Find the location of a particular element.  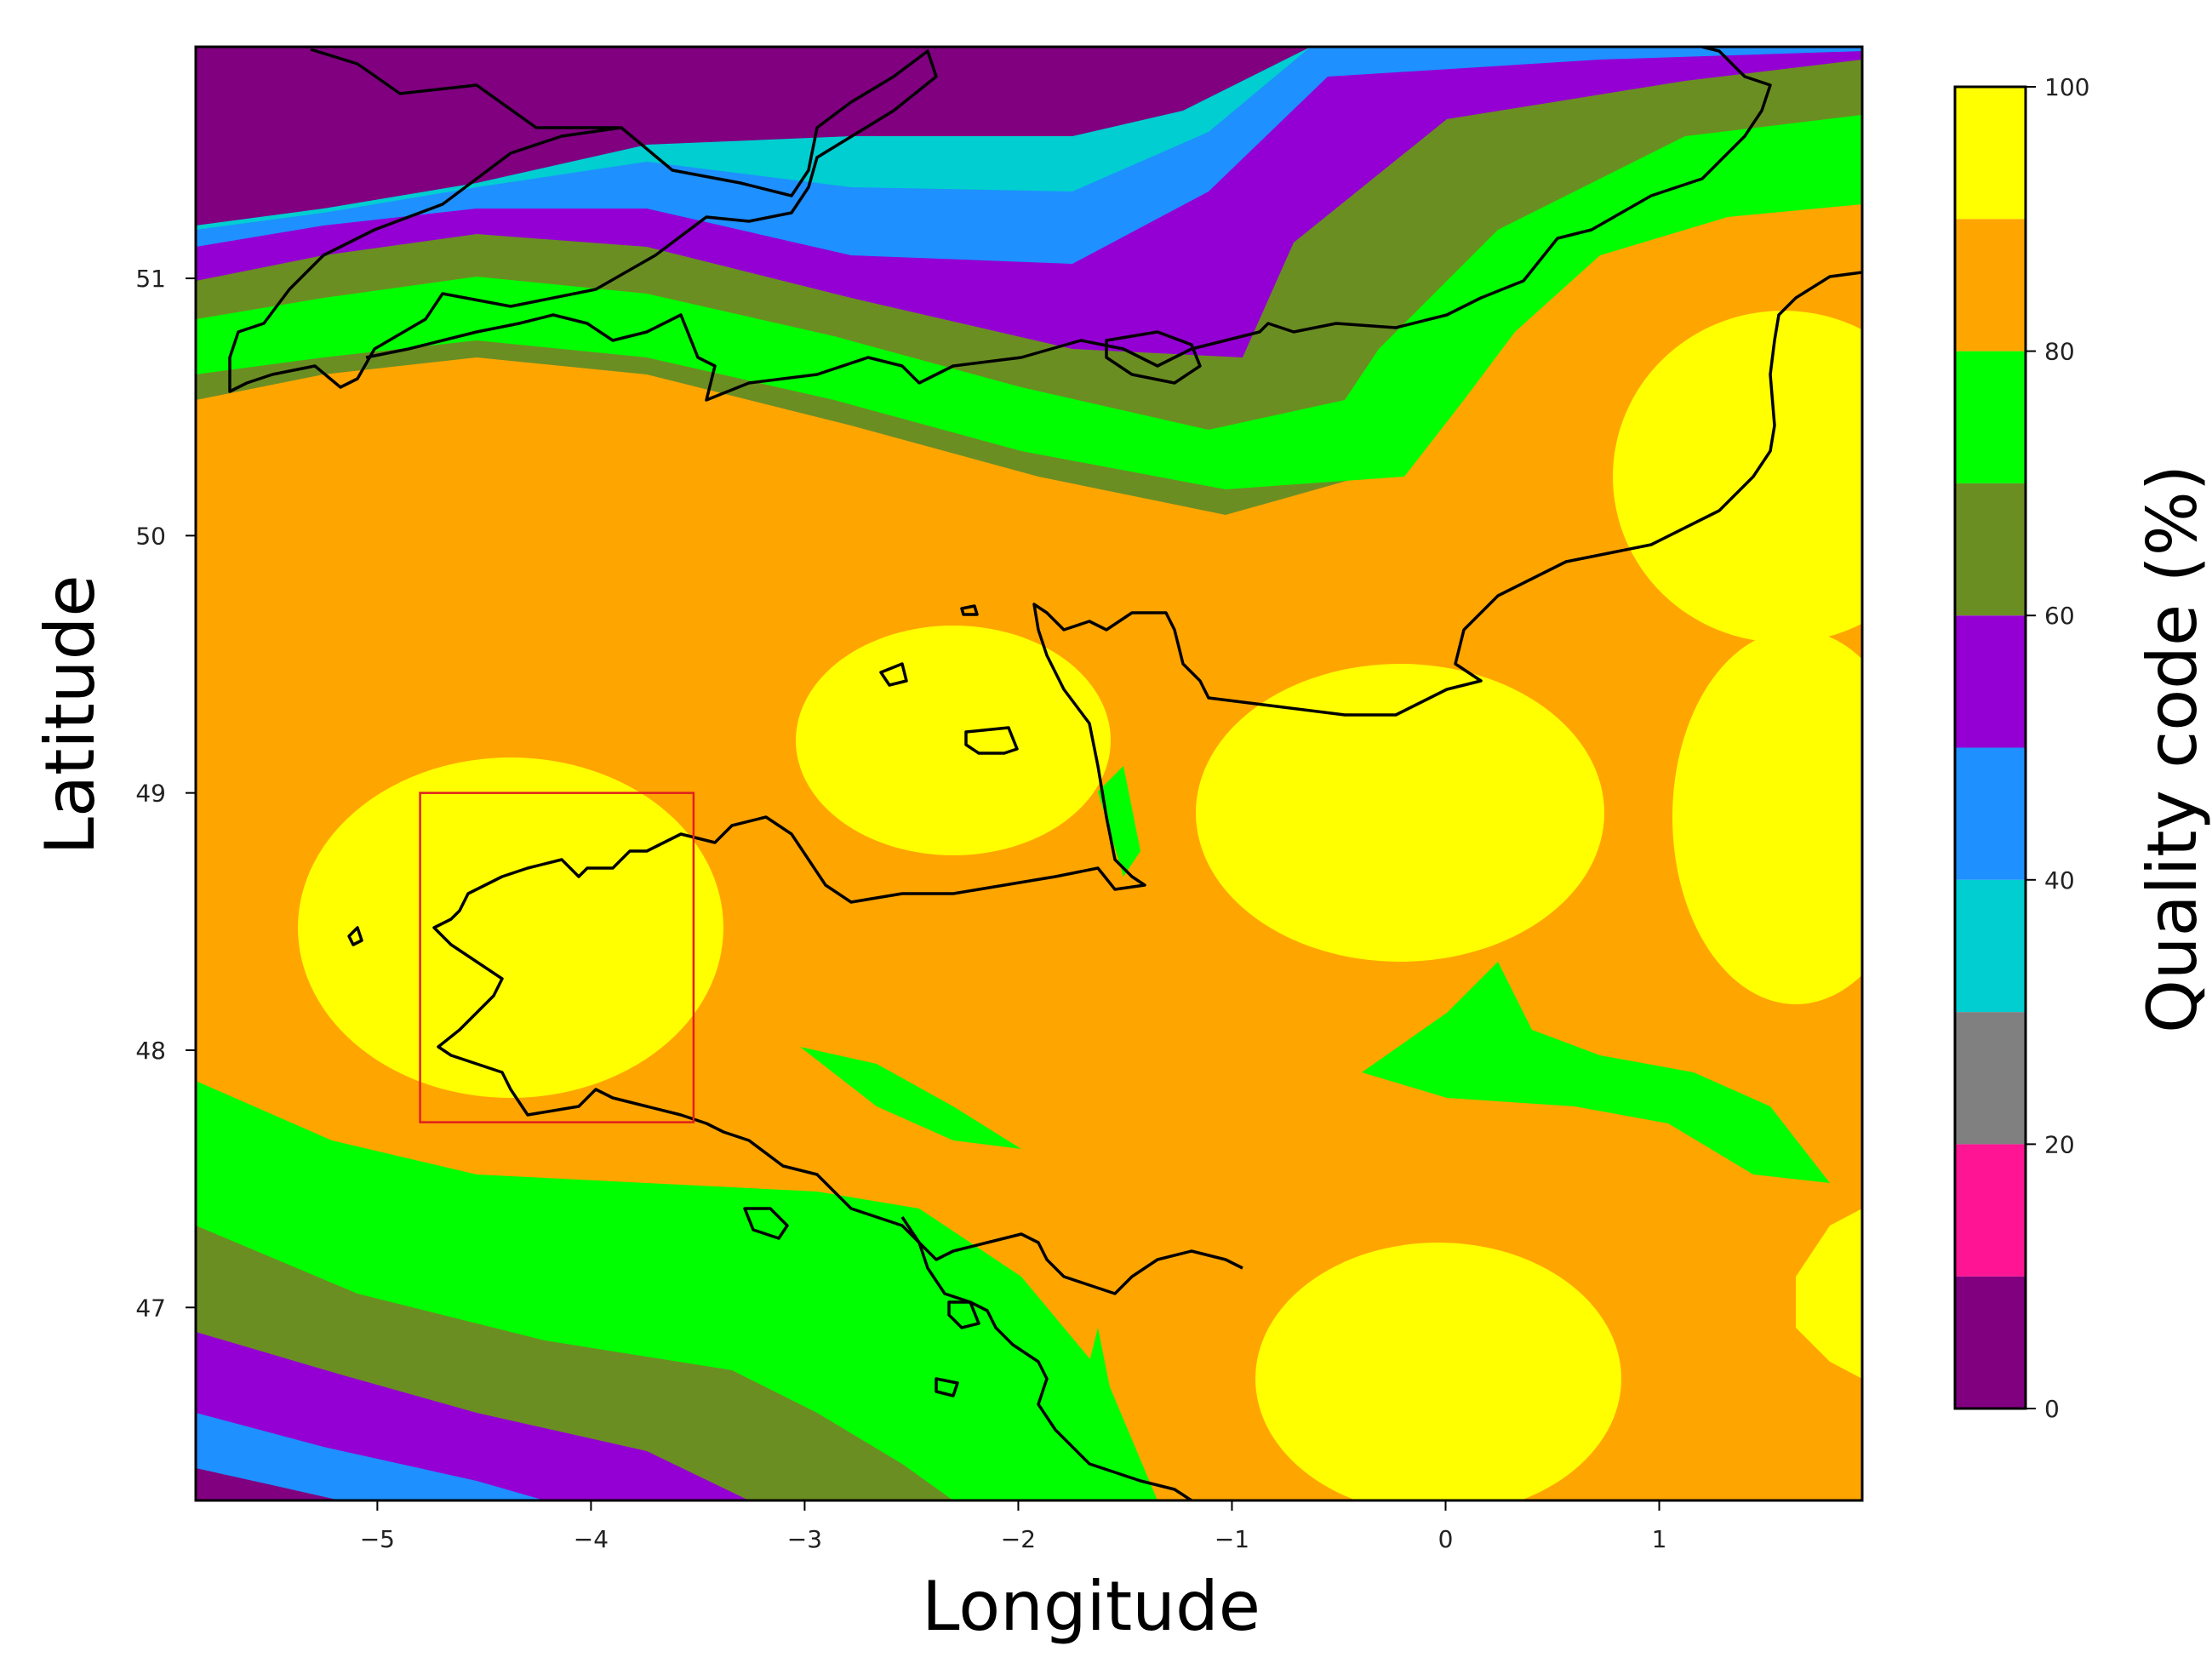

y-tick-label: 47 is located at coordinates (150, 1308).